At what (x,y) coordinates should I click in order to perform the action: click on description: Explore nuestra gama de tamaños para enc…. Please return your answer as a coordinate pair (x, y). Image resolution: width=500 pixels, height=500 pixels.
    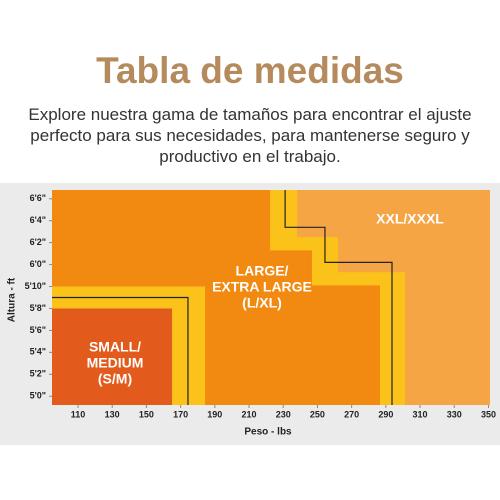
    Looking at the image, I should click on (250, 135).